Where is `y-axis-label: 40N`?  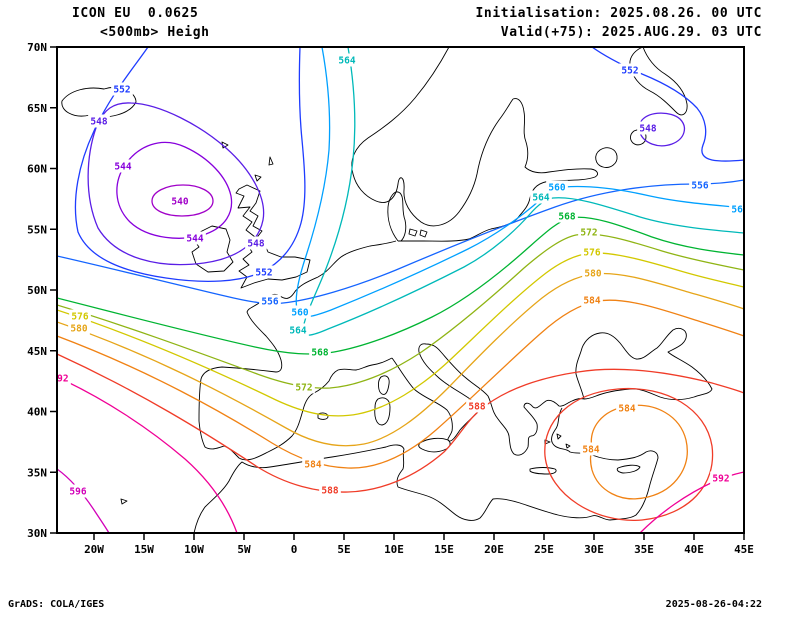 y-axis-label: 40N is located at coordinates (37, 412).